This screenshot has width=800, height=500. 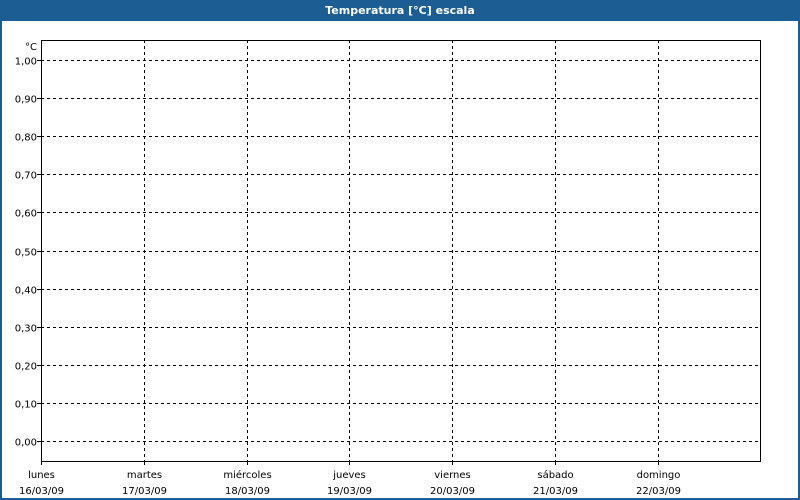 What do you see at coordinates (41, 491) in the screenshot?
I see `x-tick-label-date: 16/03/09` at bounding box center [41, 491].